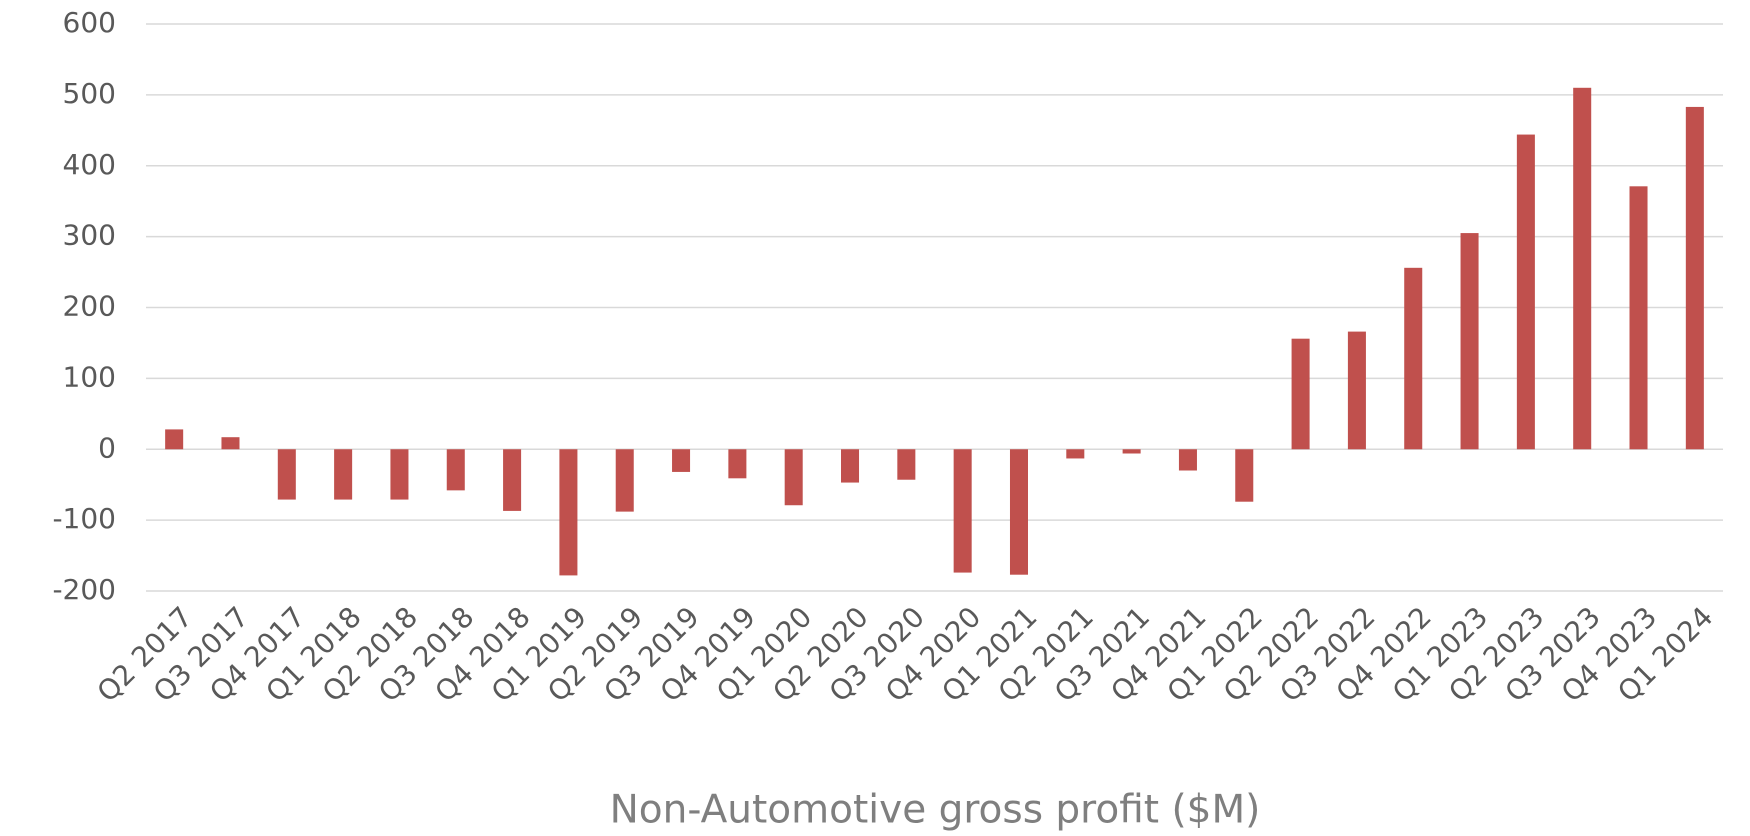 Image resolution: width=1750 pixels, height=836 pixels. I want to click on y-tick-label: 200, so click(89, 306).